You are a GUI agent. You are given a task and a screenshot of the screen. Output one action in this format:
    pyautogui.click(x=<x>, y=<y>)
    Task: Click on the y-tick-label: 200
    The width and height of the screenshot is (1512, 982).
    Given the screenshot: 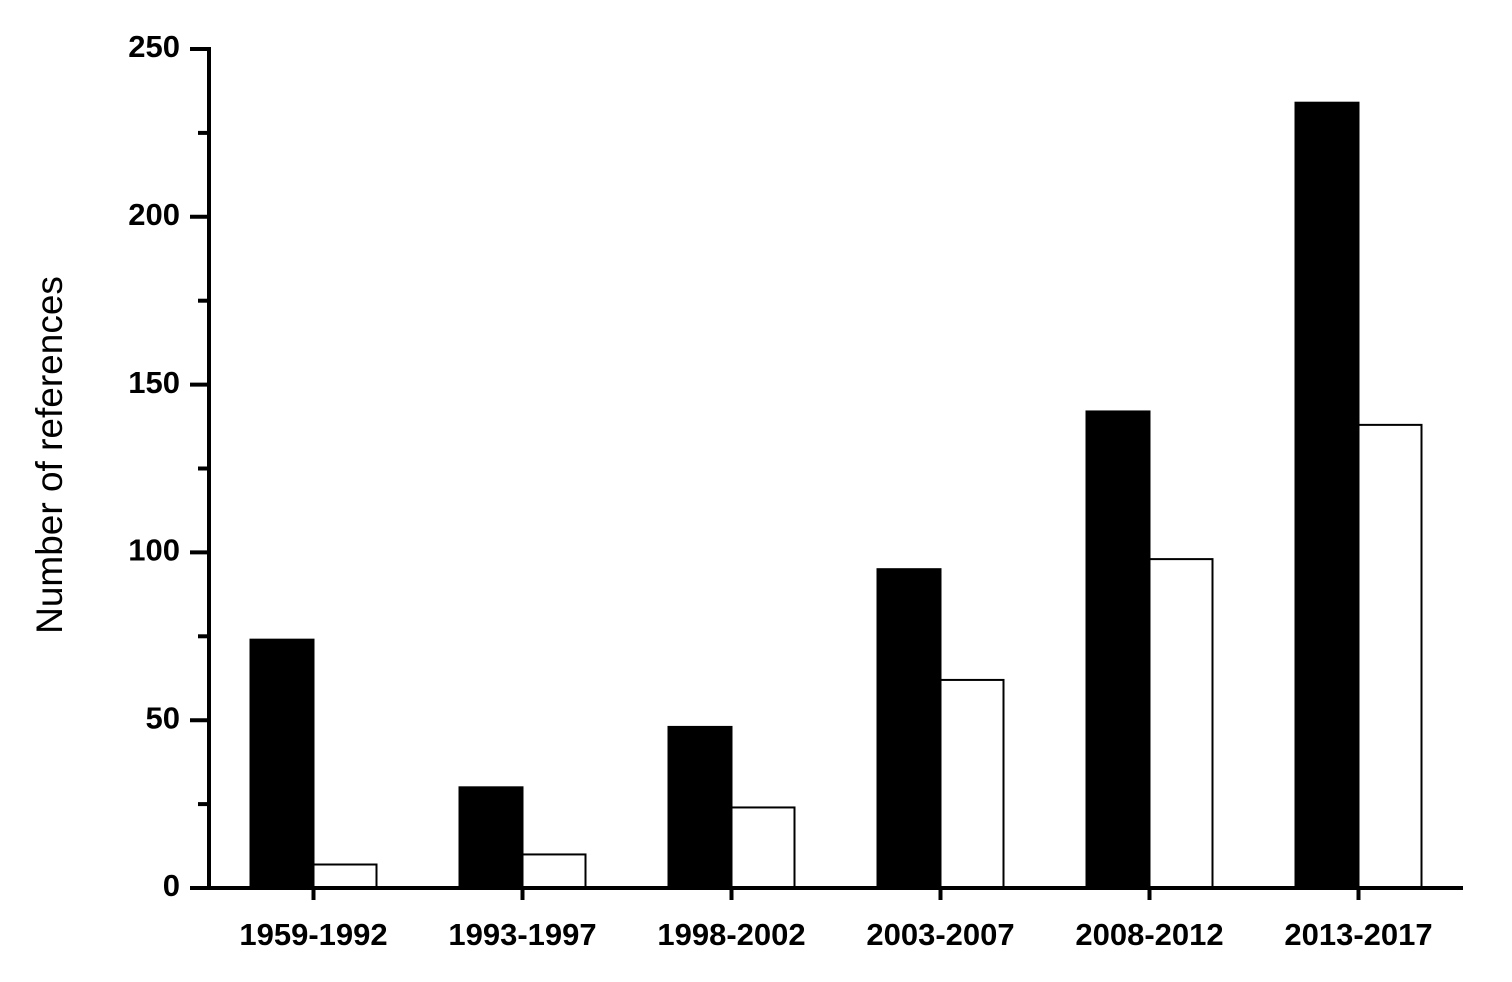 What is the action you would take?
    pyautogui.click(x=154, y=214)
    